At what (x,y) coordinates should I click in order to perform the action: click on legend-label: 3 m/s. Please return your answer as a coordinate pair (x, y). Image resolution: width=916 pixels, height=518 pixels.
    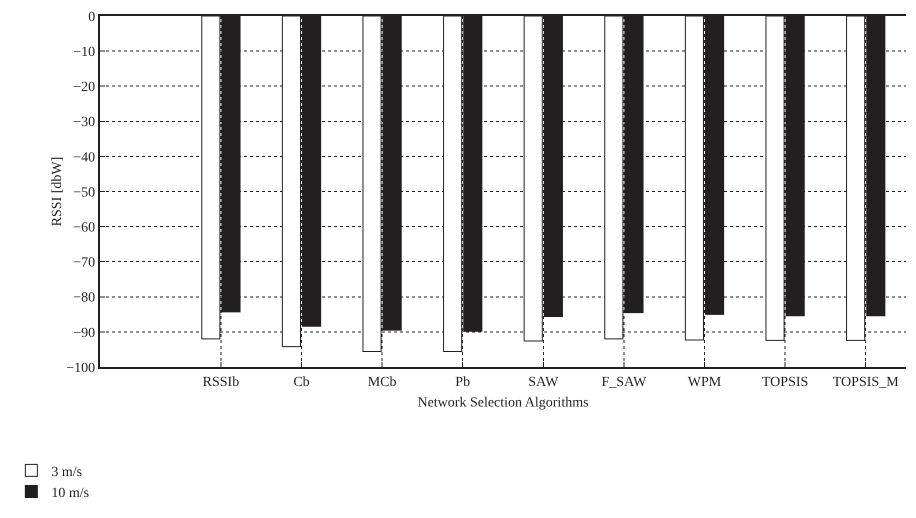
    Looking at the image, I should click on (66, 472).